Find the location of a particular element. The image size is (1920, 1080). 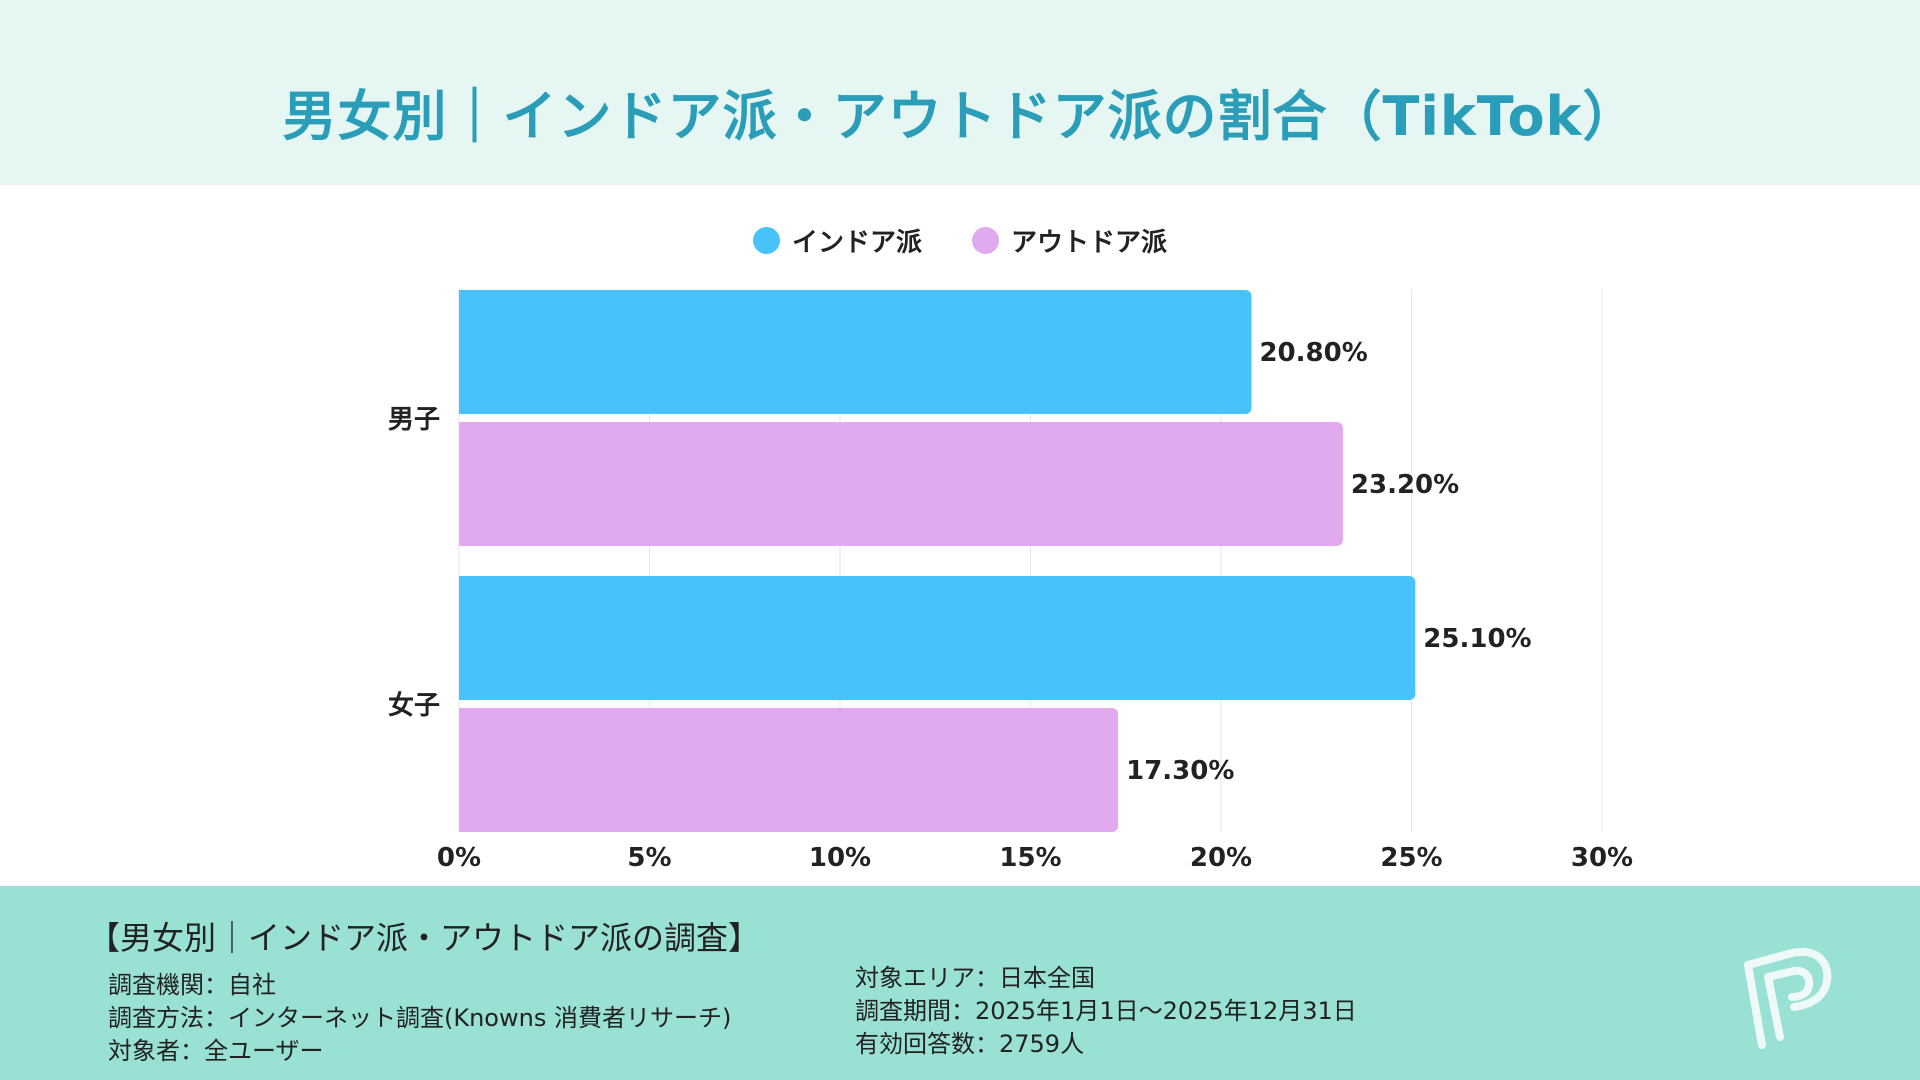

survey-organization: 調査機関：自社 is located at coordinates (192, 985).